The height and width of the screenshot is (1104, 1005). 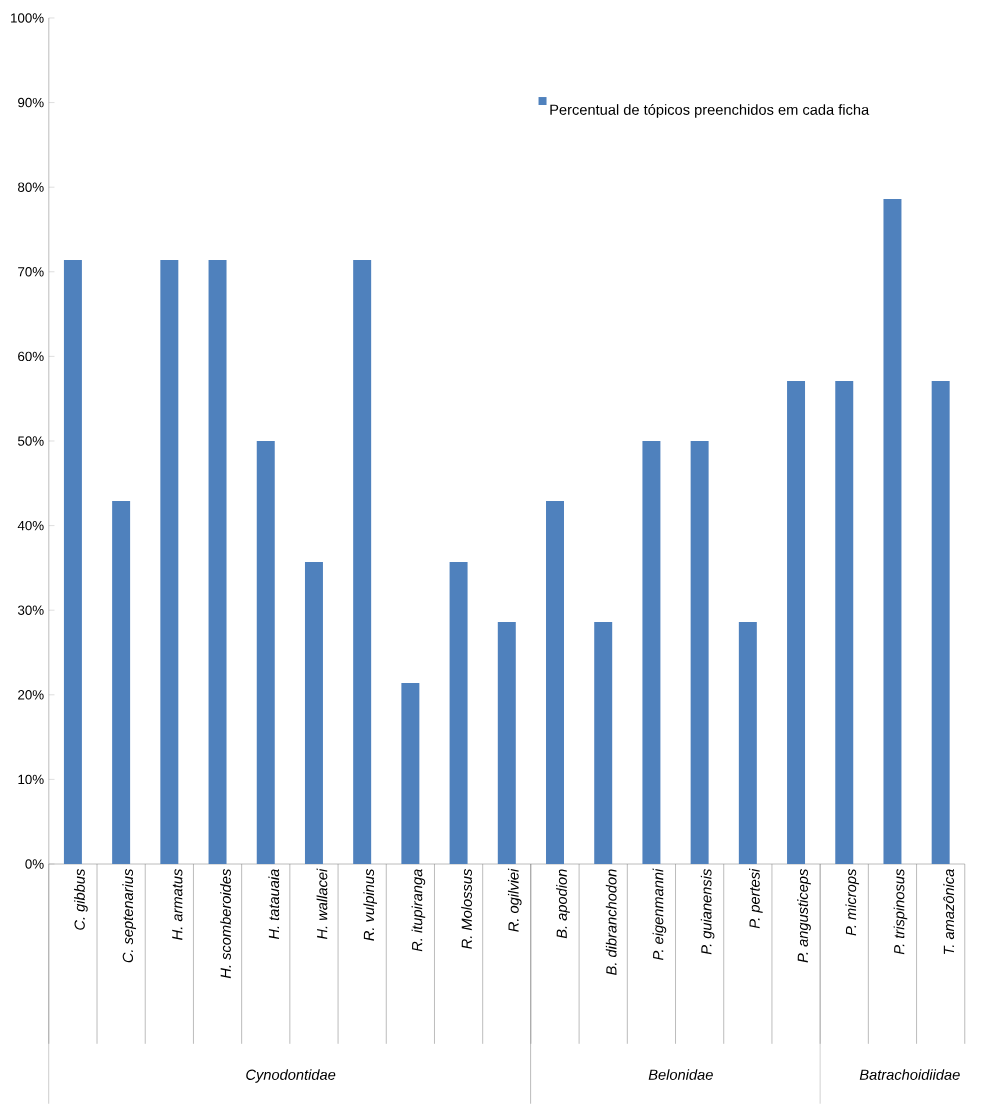 What do you see at coordinates (756, 898) in the screenshot?
I see `x-tick-label: P. pertesi` at bounding box center [756, 898].